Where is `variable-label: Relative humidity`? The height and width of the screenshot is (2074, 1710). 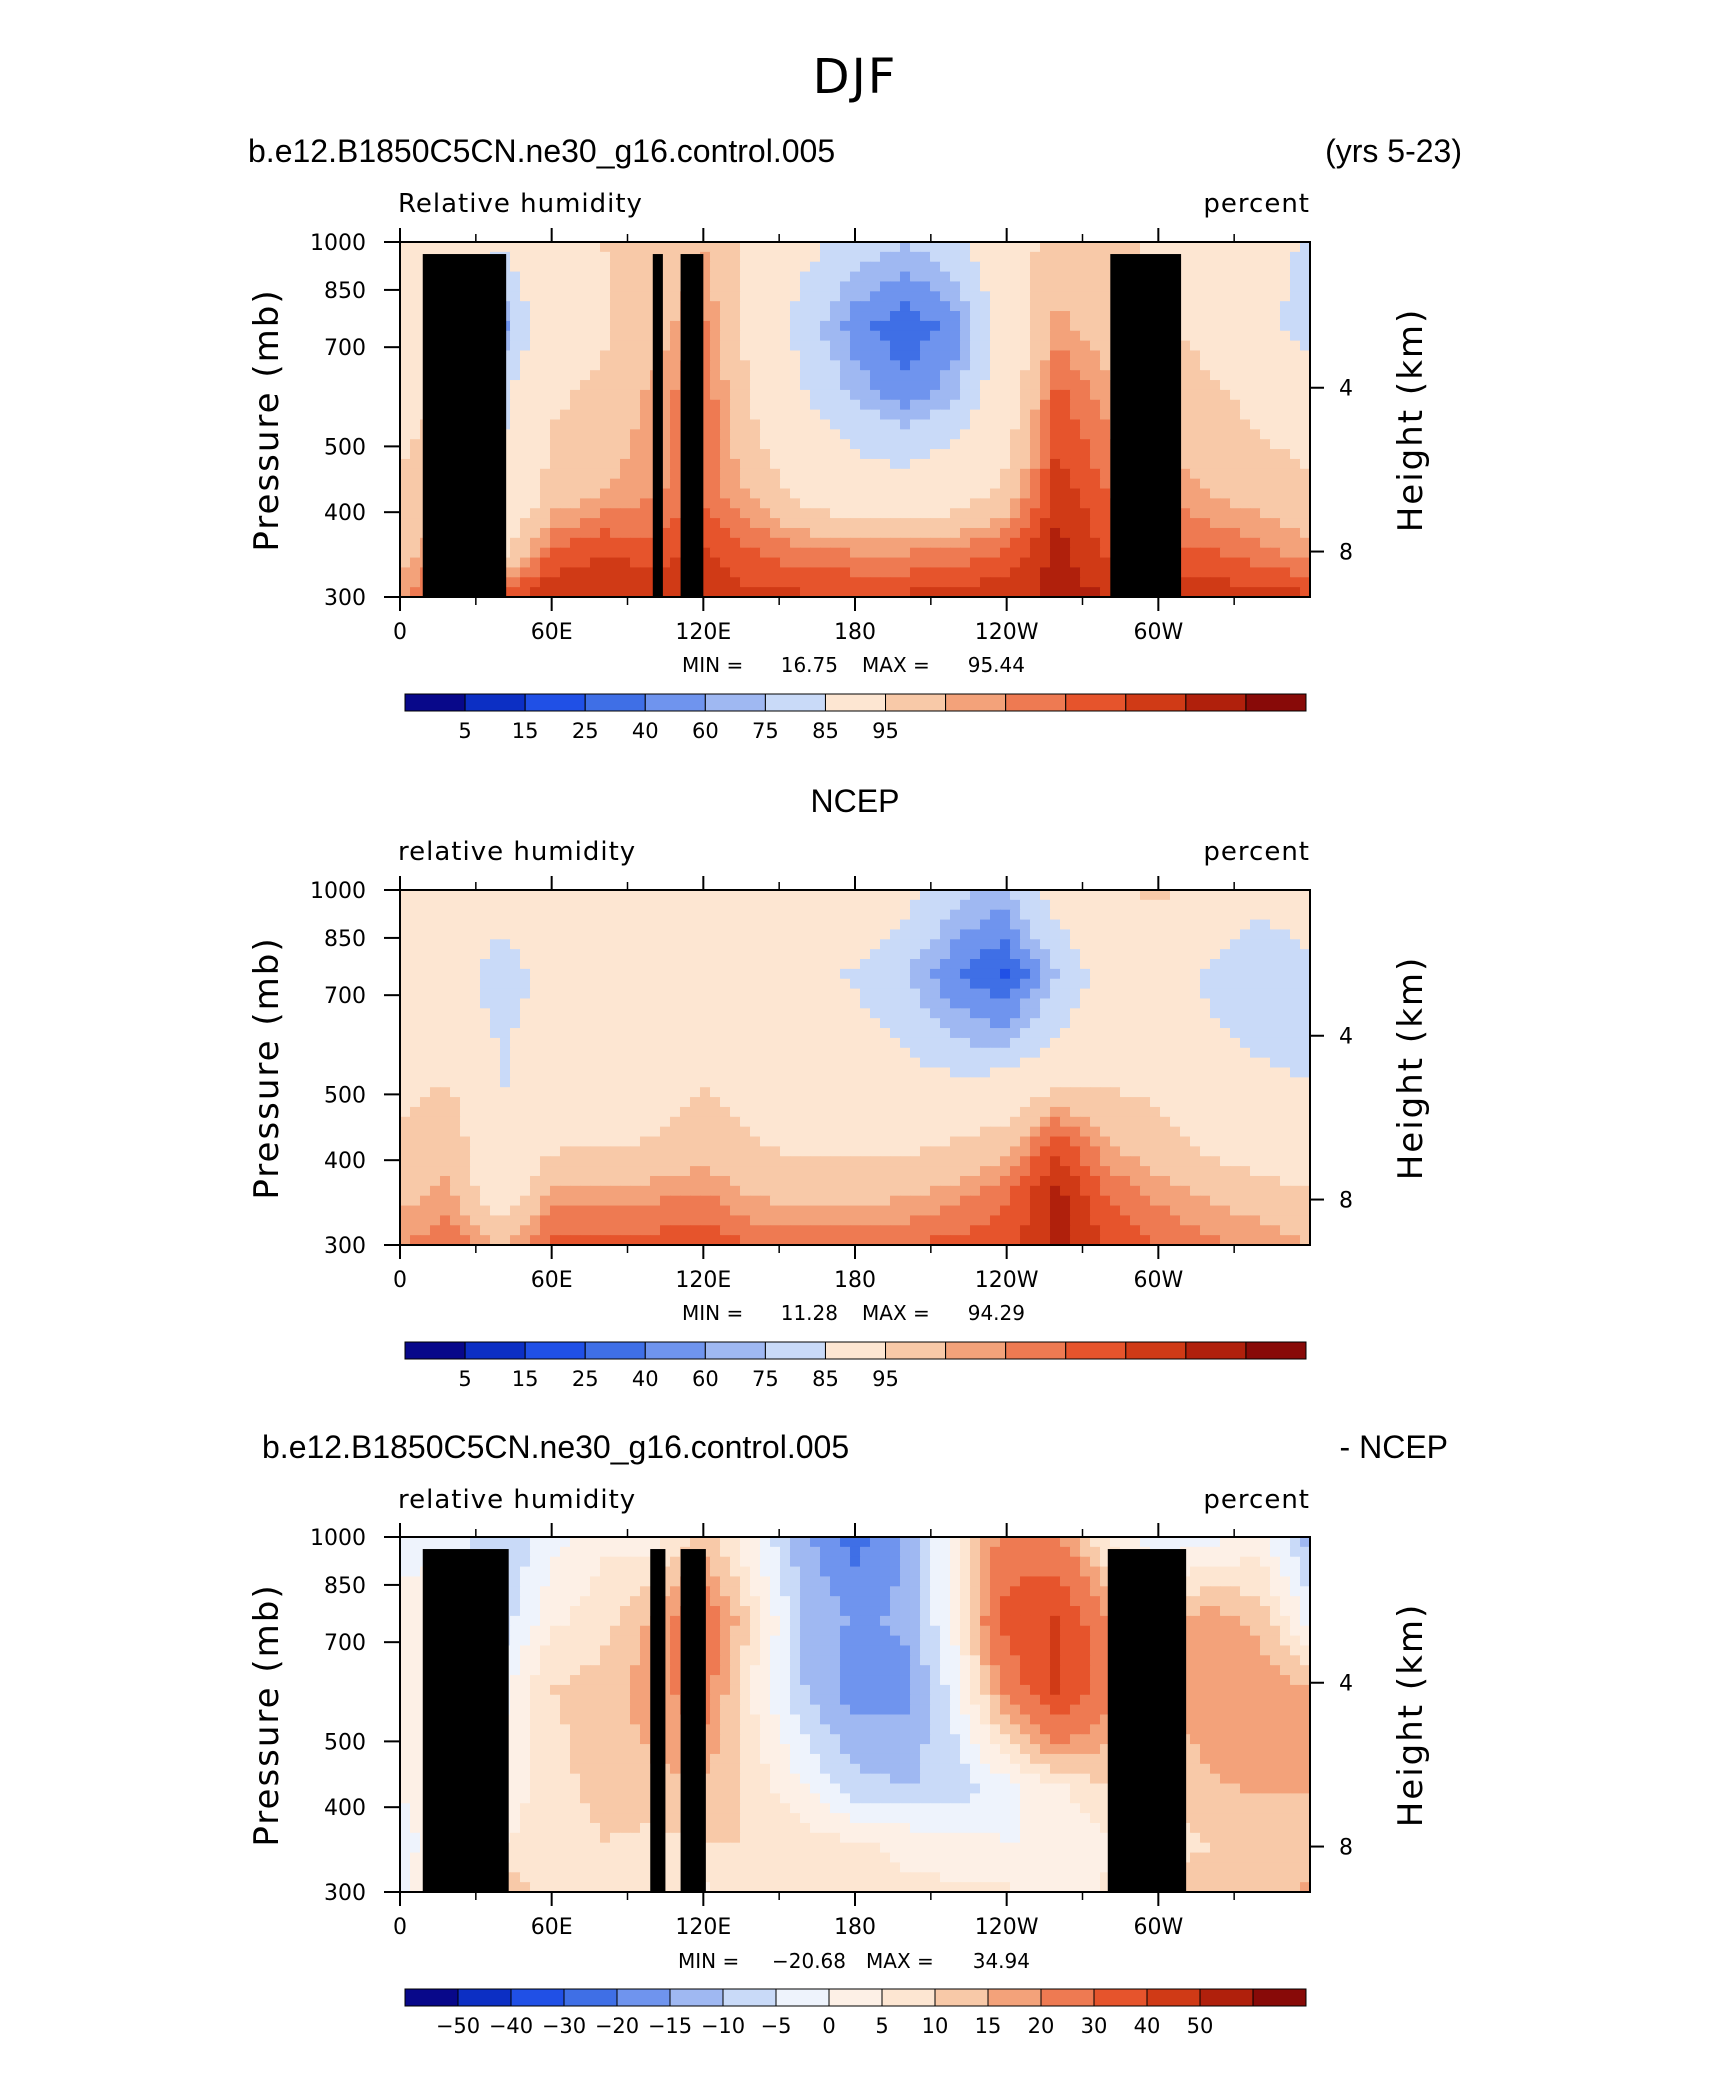
variable-label: Relative humidity is located at coordinates (520, 204).